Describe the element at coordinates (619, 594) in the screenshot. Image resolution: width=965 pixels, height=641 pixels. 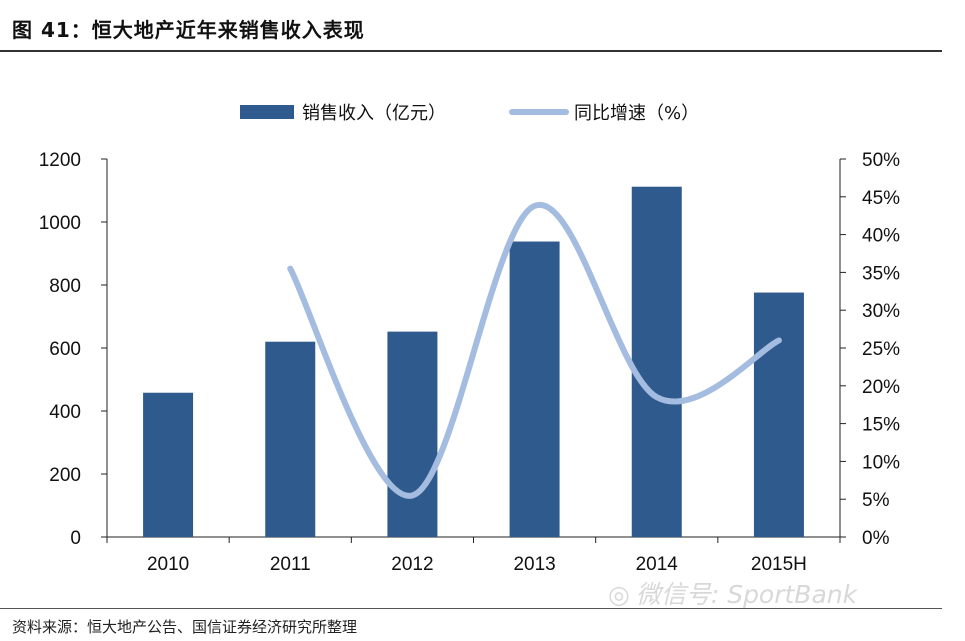
I see `wechat-icon: ◎` at that location.